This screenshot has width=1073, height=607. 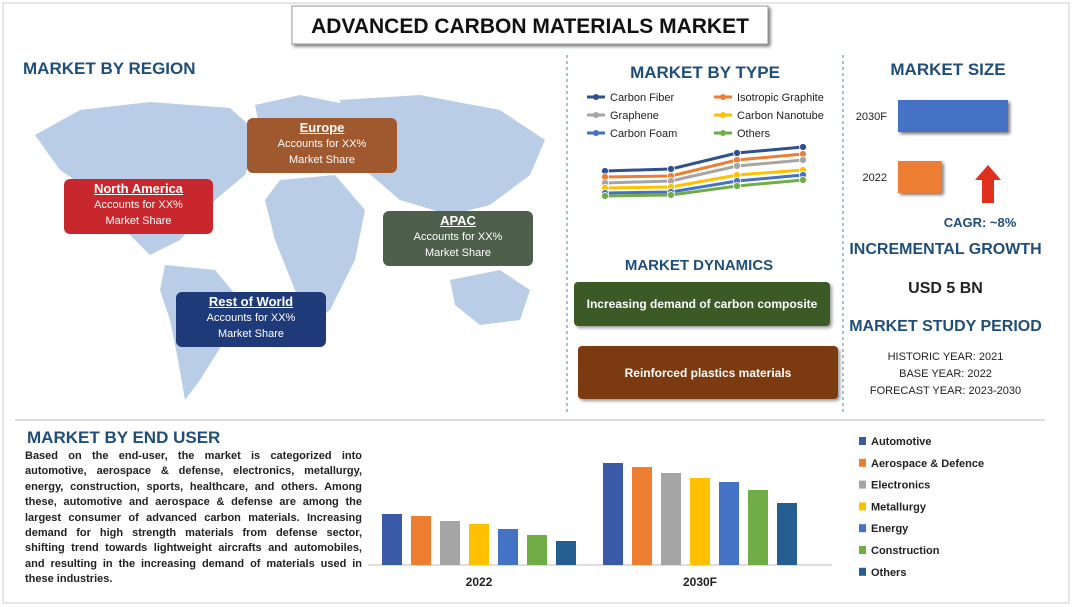 I want to click on callout-name: North America, so click(x=138, y=188).